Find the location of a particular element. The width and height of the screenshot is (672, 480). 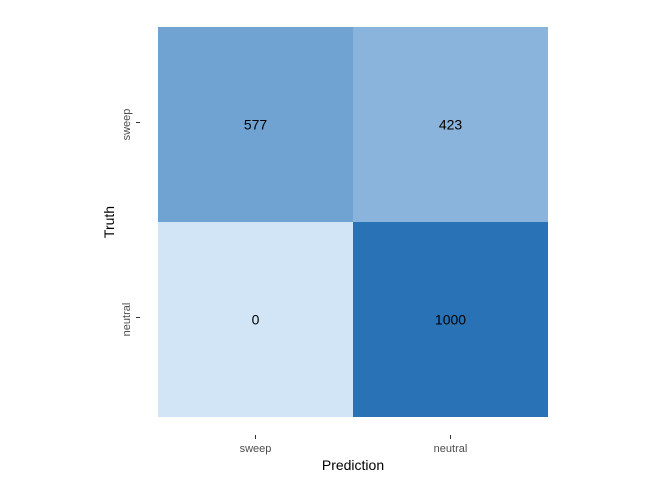

cell-value-label: 1000 is located at coordinates (450, 320).